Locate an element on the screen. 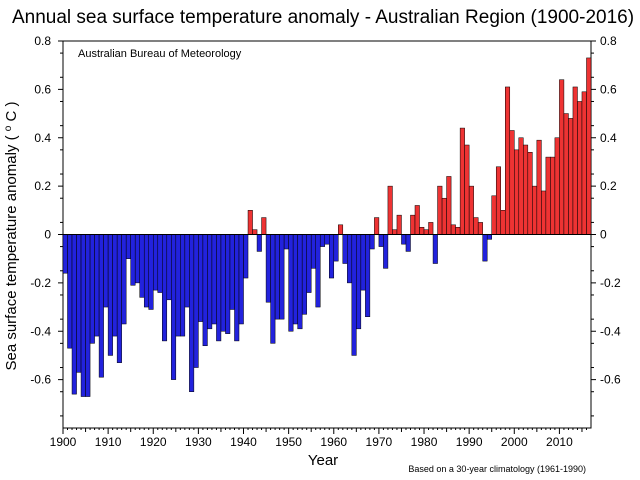  bar-1931 is located at coordinates (205, 290).